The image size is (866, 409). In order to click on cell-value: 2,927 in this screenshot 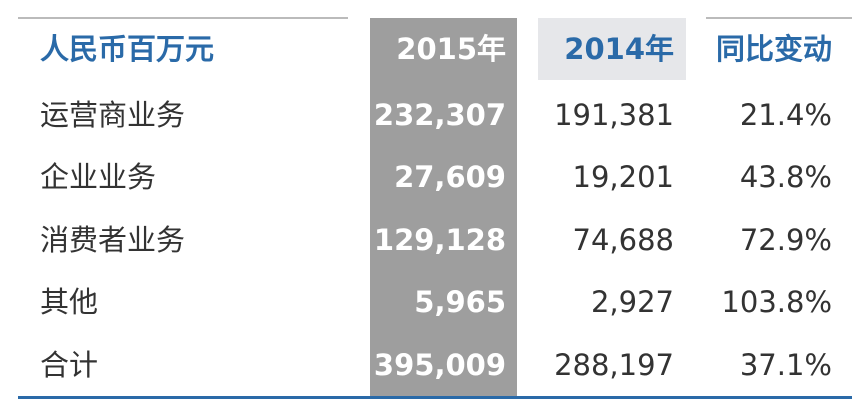, I will do `click(632, 302)`.